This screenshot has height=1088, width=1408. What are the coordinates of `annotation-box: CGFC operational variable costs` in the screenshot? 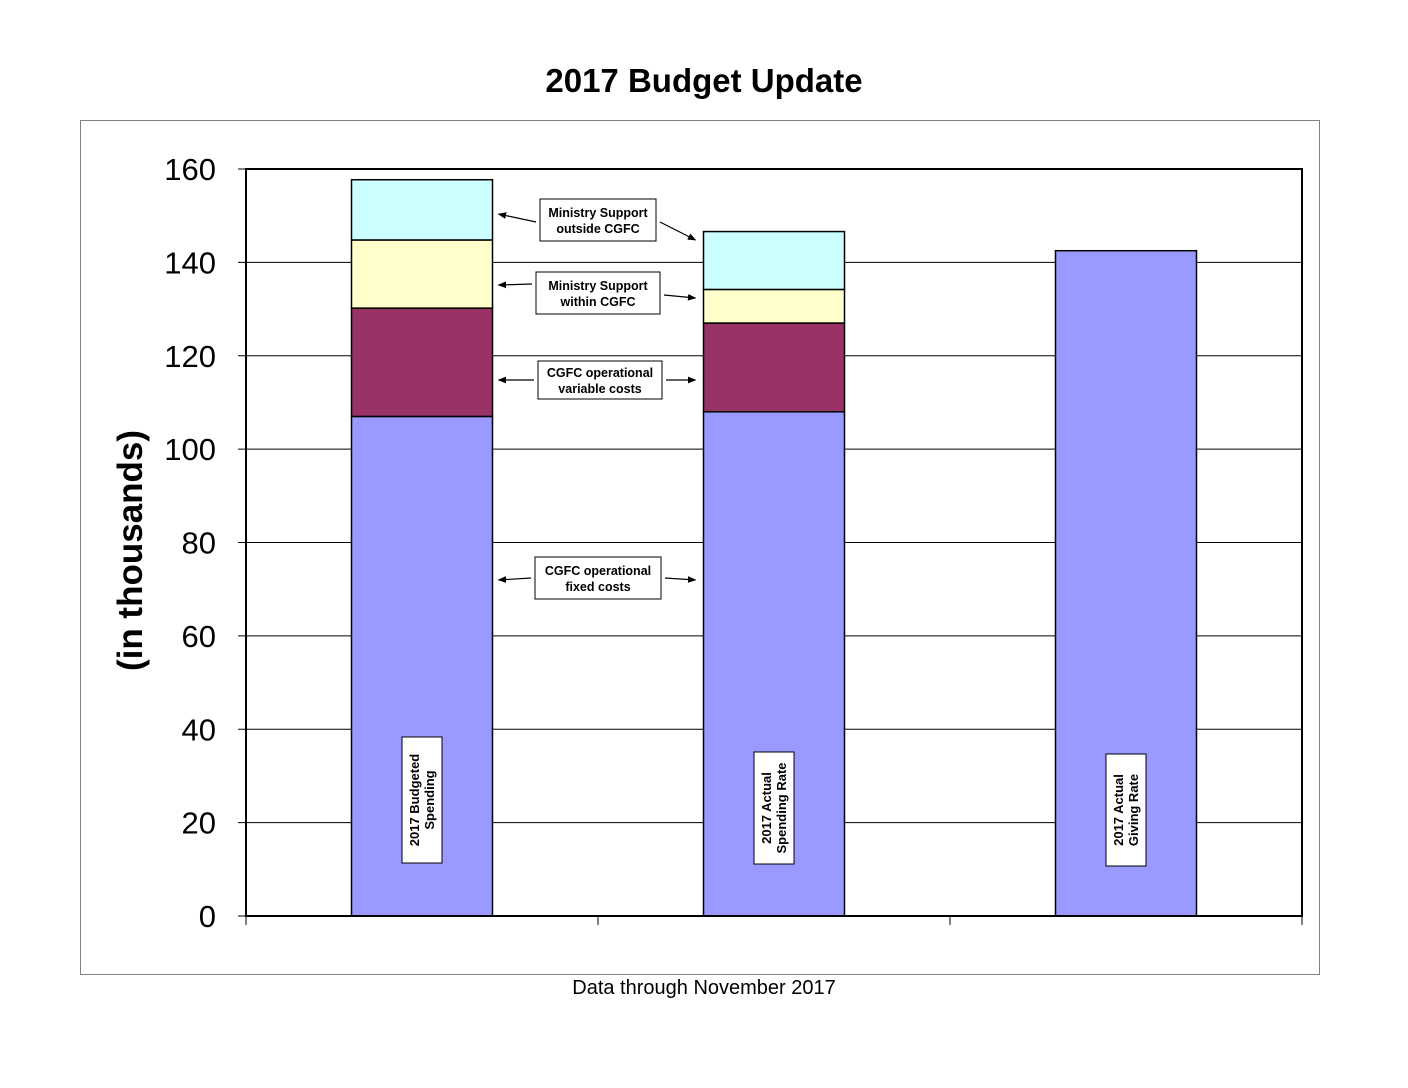 It's located at (597, 380).